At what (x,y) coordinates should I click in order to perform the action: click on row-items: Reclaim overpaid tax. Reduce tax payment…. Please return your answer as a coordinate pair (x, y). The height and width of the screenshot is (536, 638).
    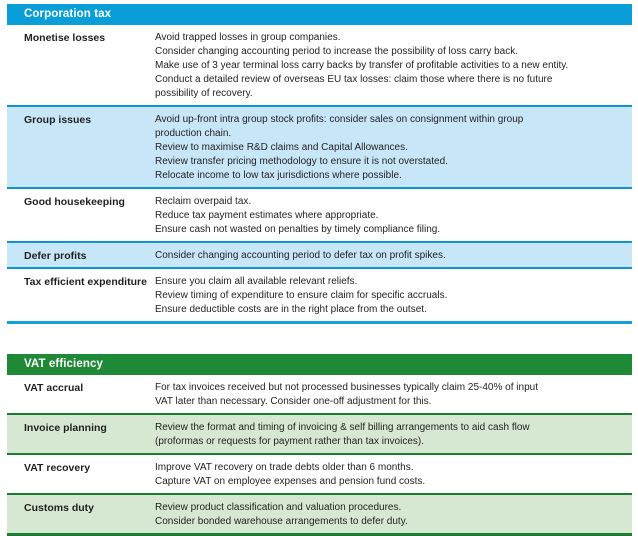
    Looking at the image, I should click on (393, 215).